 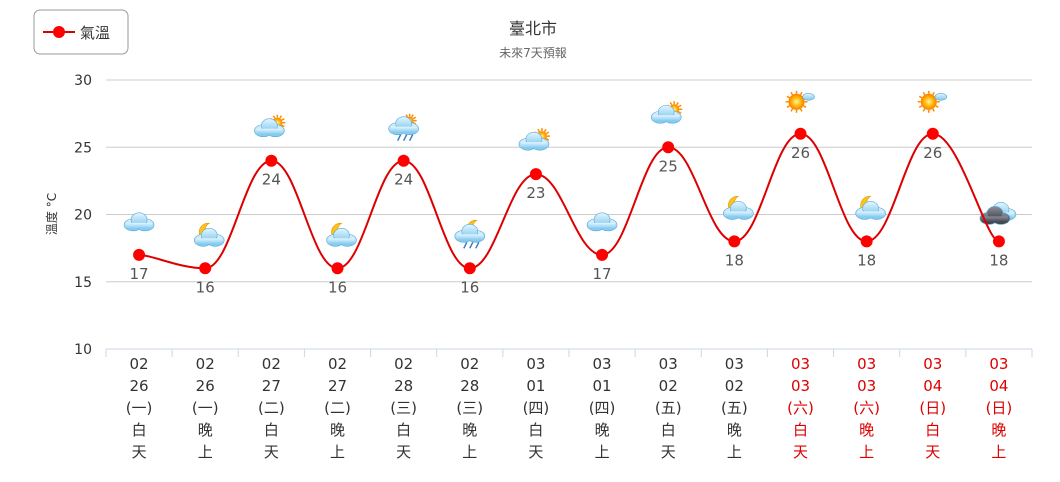 I want to click on x-tick-label: 03 04 (日)白天, so click(x=932, y=408).